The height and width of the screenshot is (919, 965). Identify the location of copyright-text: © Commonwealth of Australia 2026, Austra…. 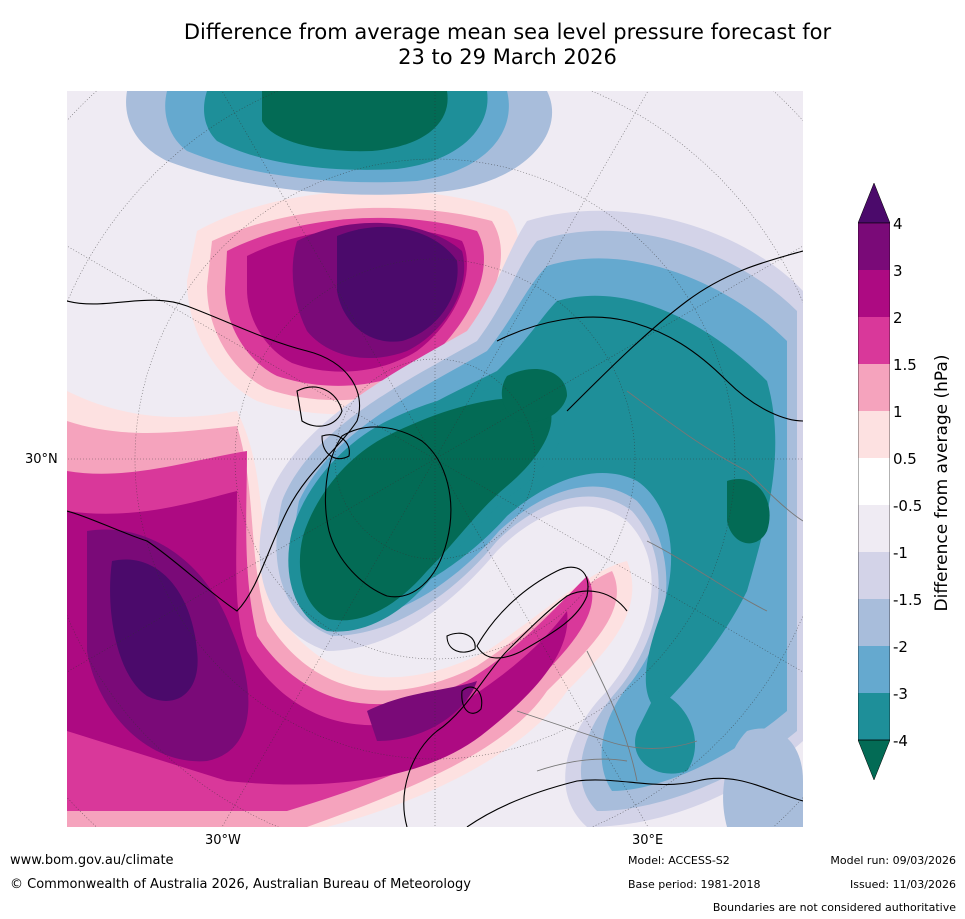
(240, 884).